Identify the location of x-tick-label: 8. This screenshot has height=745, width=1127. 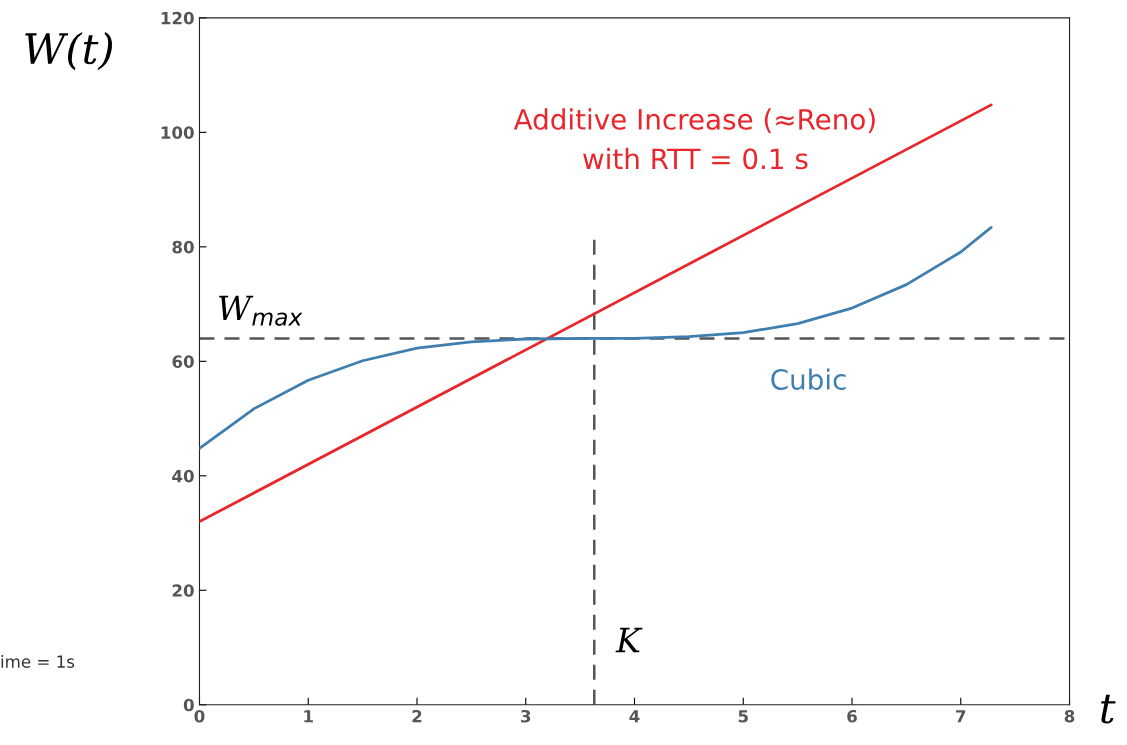
(1069, 716).